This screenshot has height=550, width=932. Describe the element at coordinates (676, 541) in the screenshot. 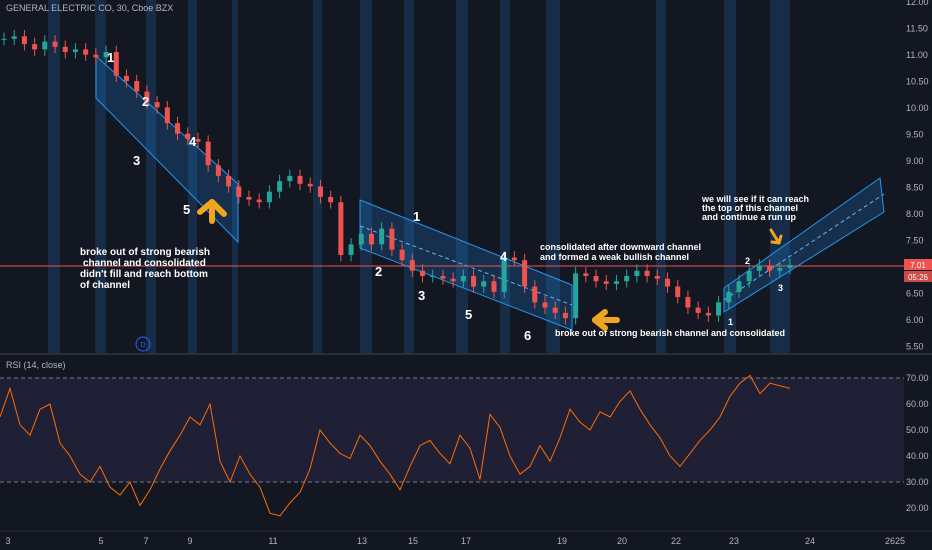

I see `time-tick: 22` at that location.